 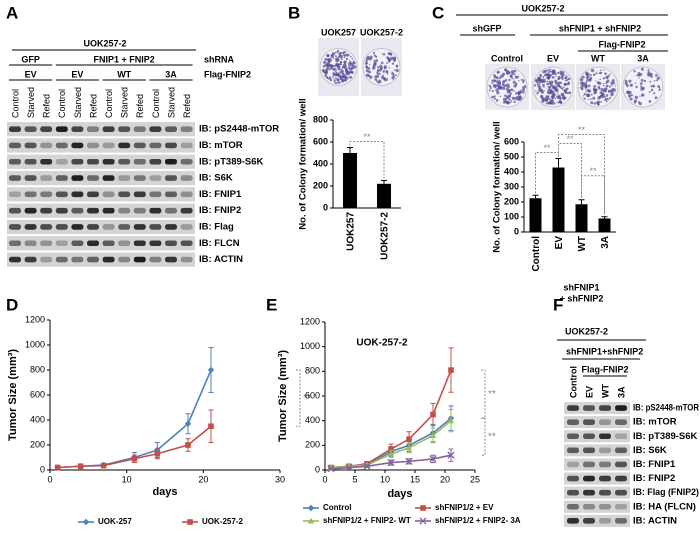 I want to click on legend-label: shFNIP1/2 + FNIP2- 3A, so click(x=478, y=520).